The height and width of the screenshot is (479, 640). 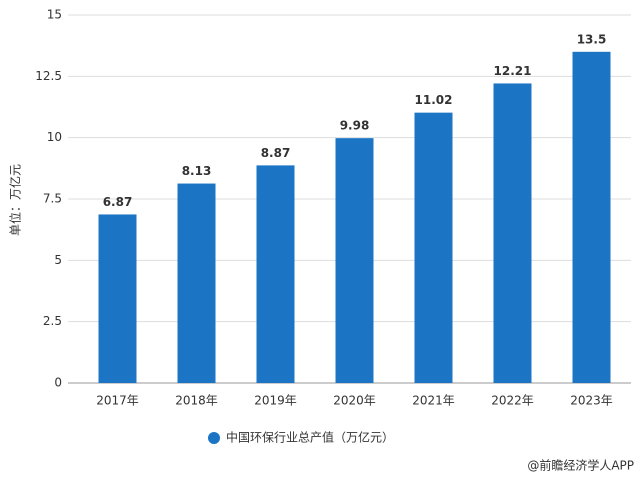 What do you see at coordinates (580, 465) in the screenshot?
I see `source: @前瞻经济学人APP` at bounding box center [580, 465].